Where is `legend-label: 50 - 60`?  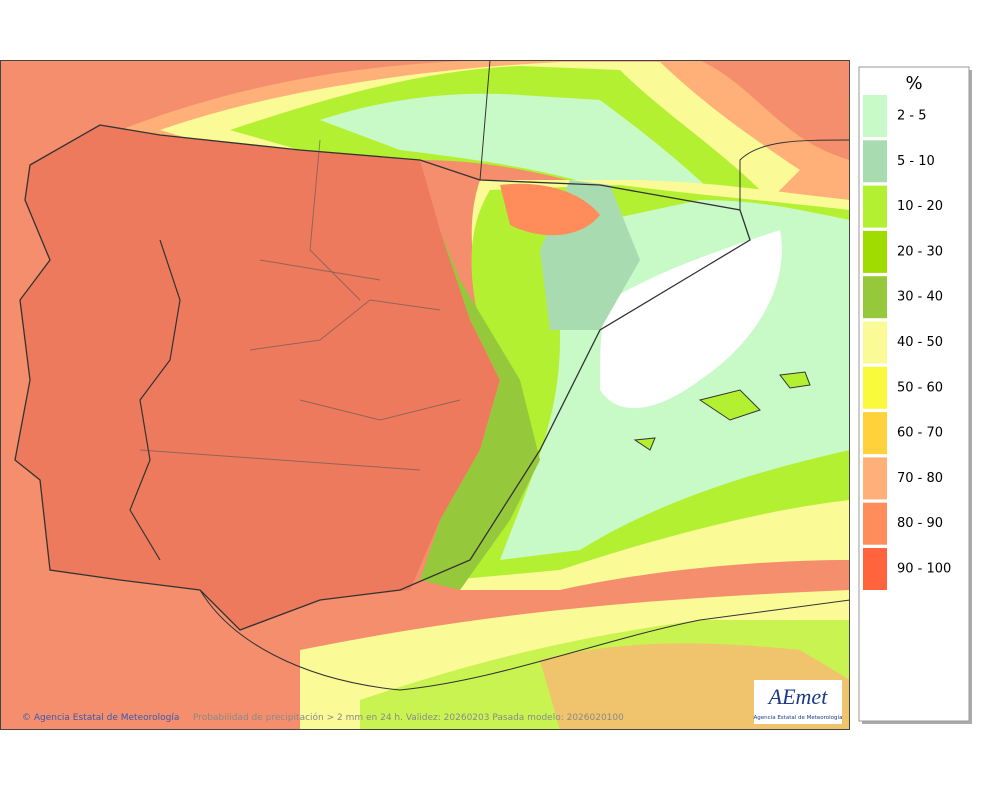
legend-label: 50 - 60 is located at coordinates (920, 387).